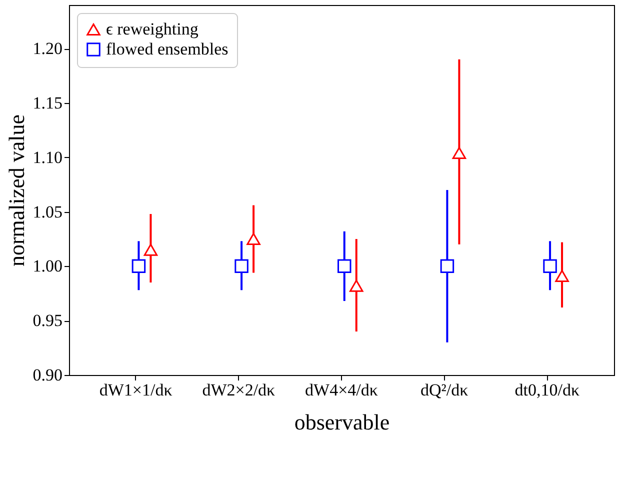 This screenshot has width=641, height=477. Describe the element at coordinates (444, 390) in the screenshot. I see `x-tick-label: dQ²/dκ` at that location.